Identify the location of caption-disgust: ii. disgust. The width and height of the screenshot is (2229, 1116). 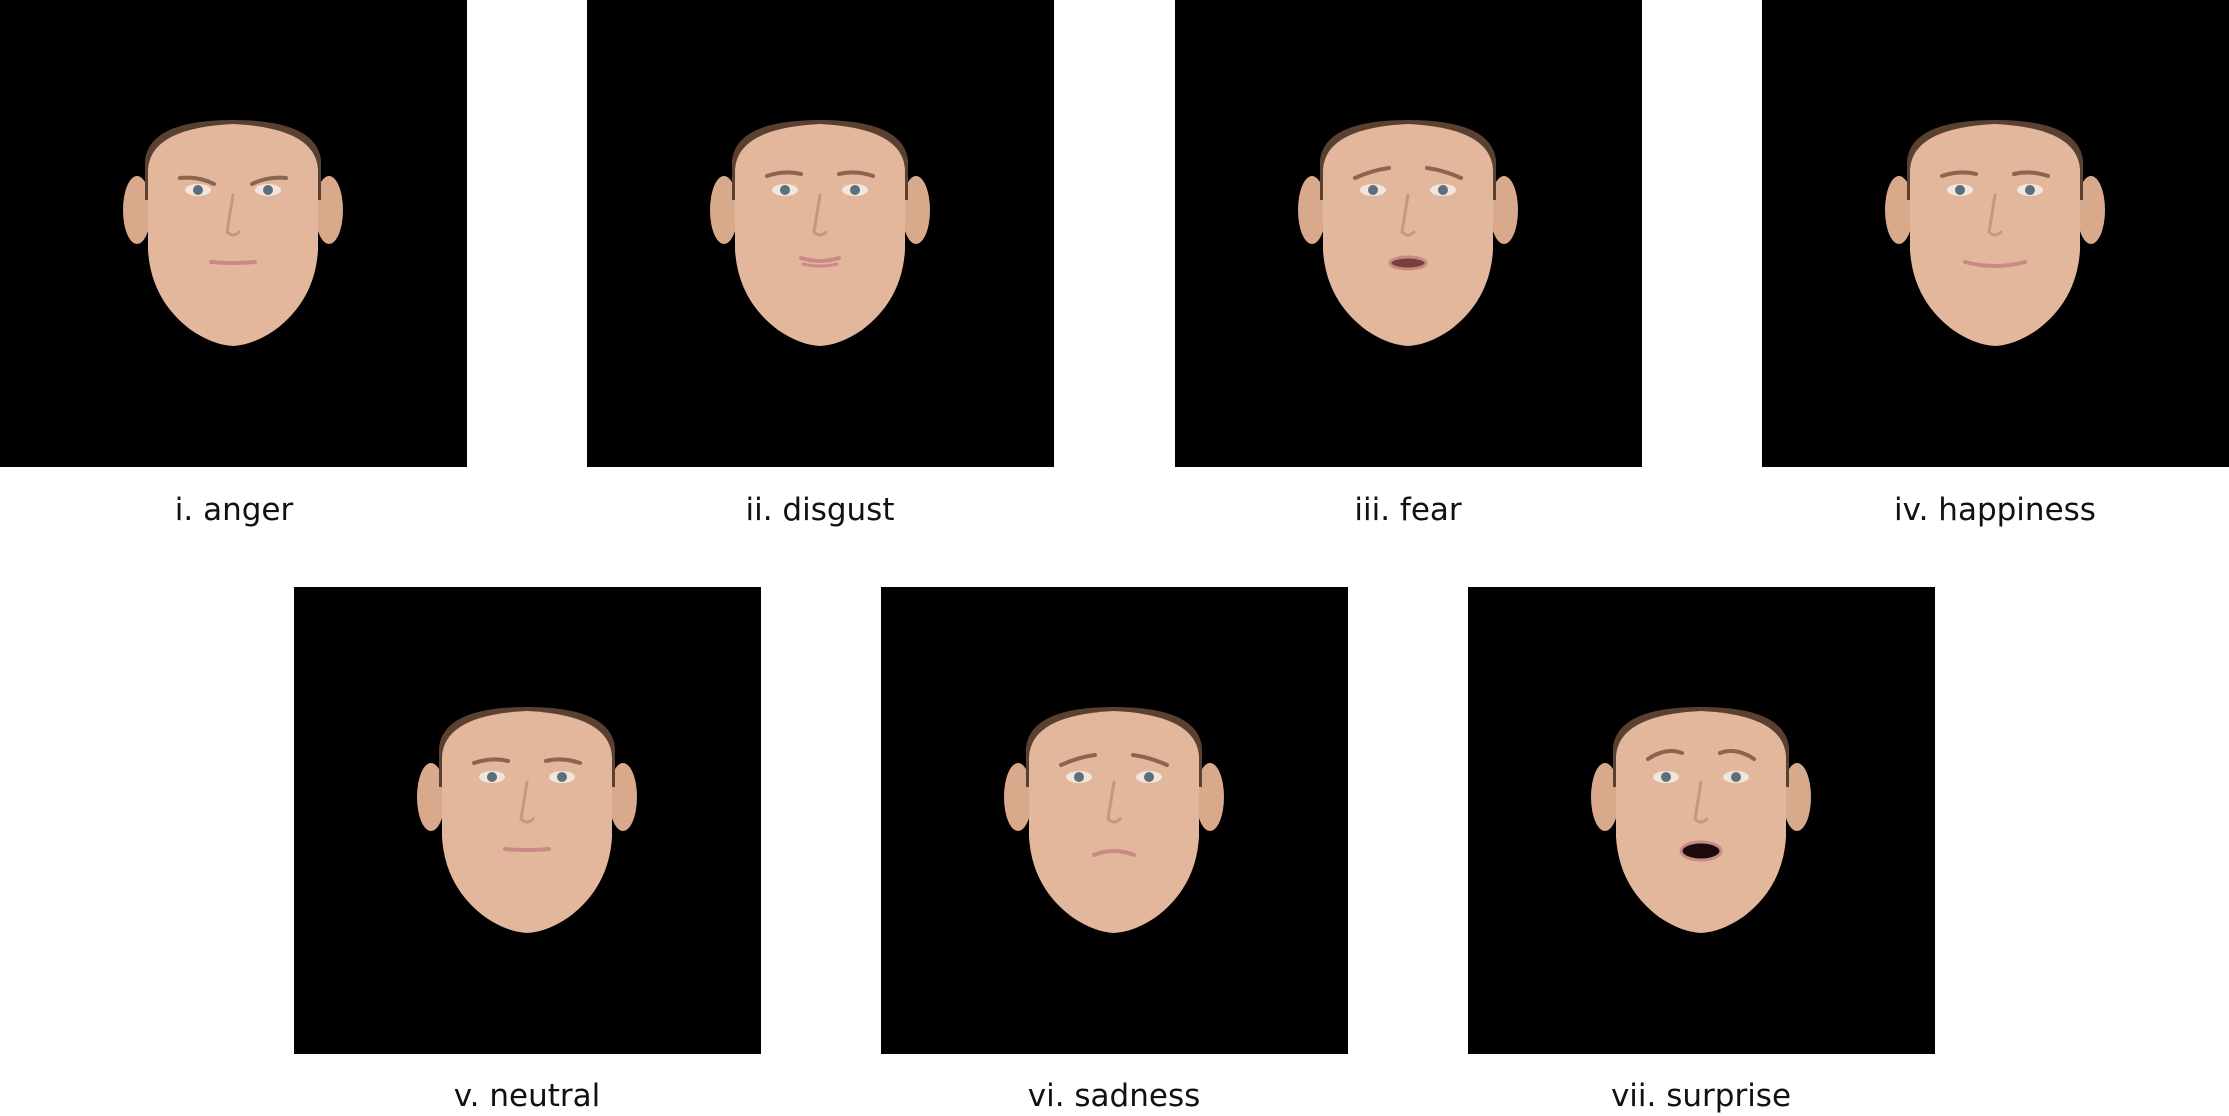
(820, 510).